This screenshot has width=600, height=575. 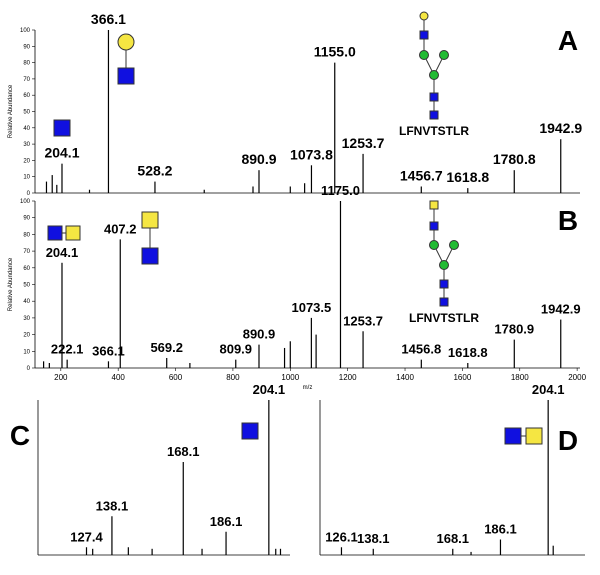 I want to click on x-axis-label: m/z, so click(x=308, y=388).